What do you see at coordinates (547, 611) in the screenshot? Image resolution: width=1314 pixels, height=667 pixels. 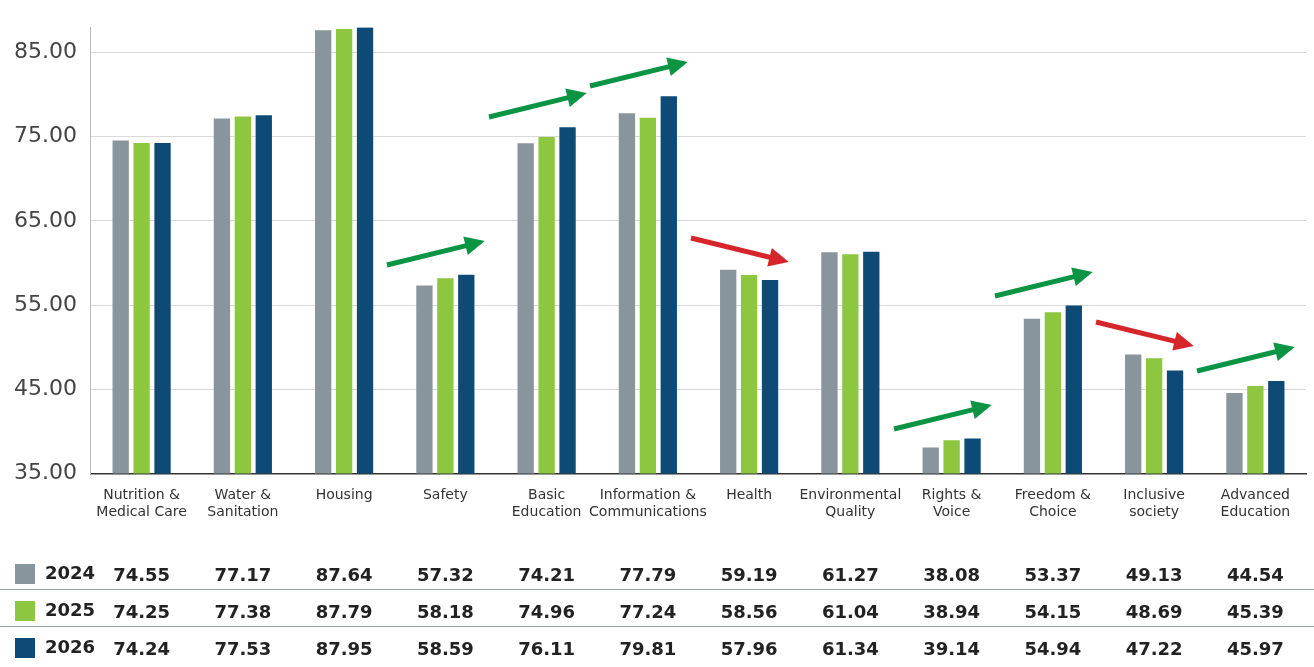 I see `data-label: 74.96` at bounding box center [547, 611].